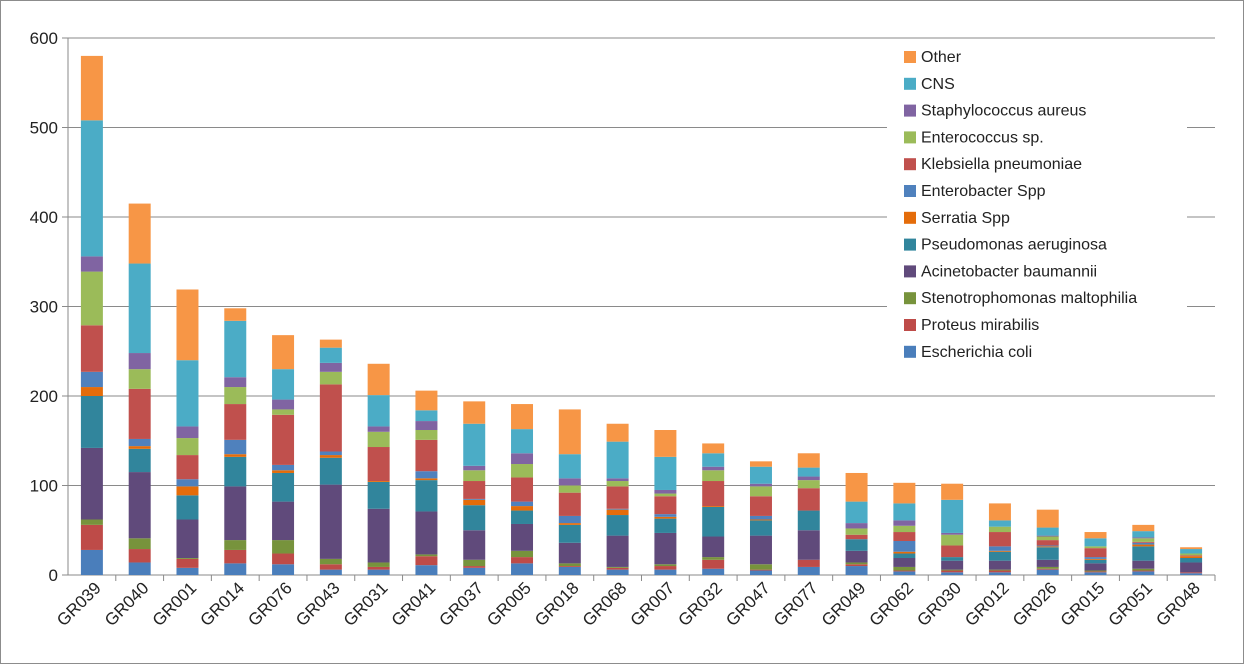 The height and width of the screenshot is (665, 1244). I want to click on legend-label: Staphylococcus aureus, so click(1003, 111).